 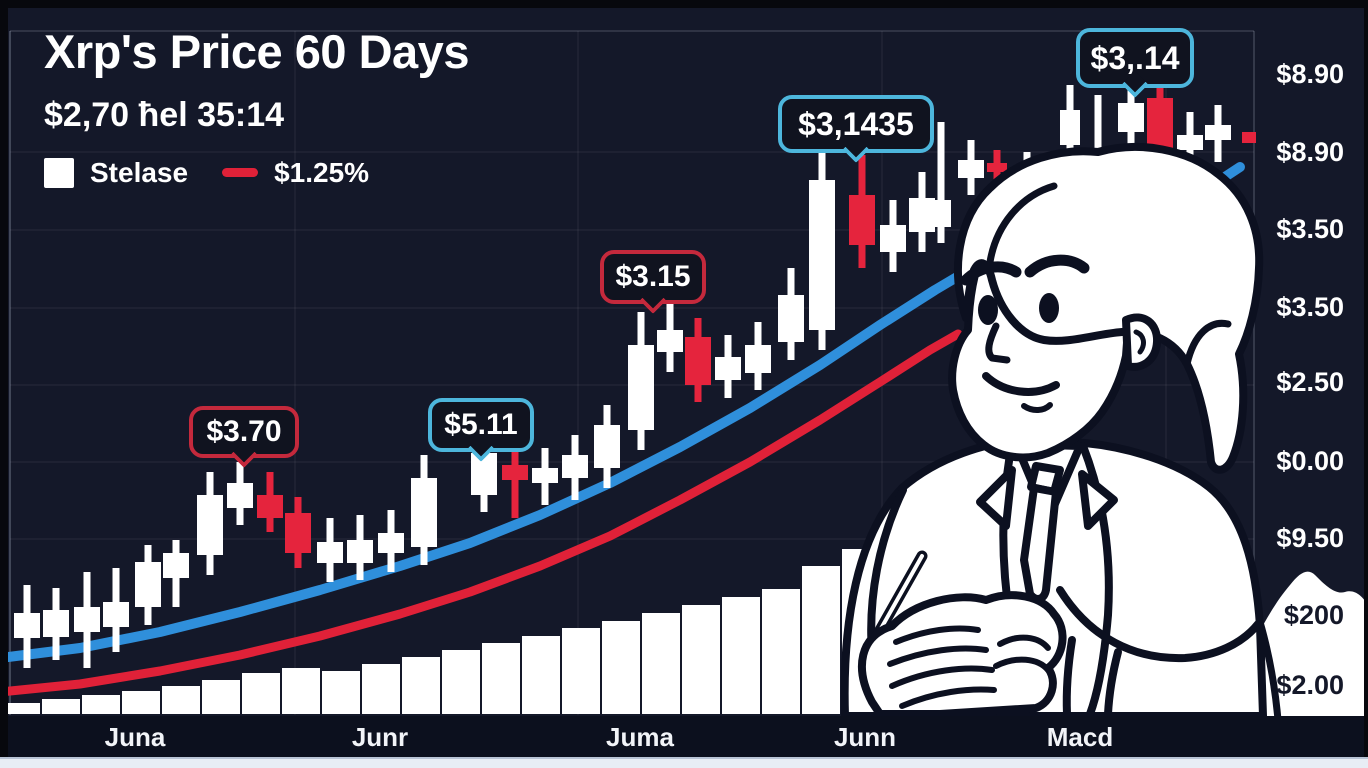 I want to click on y-axis-label: $0.00, so click(x=1310, y=461).